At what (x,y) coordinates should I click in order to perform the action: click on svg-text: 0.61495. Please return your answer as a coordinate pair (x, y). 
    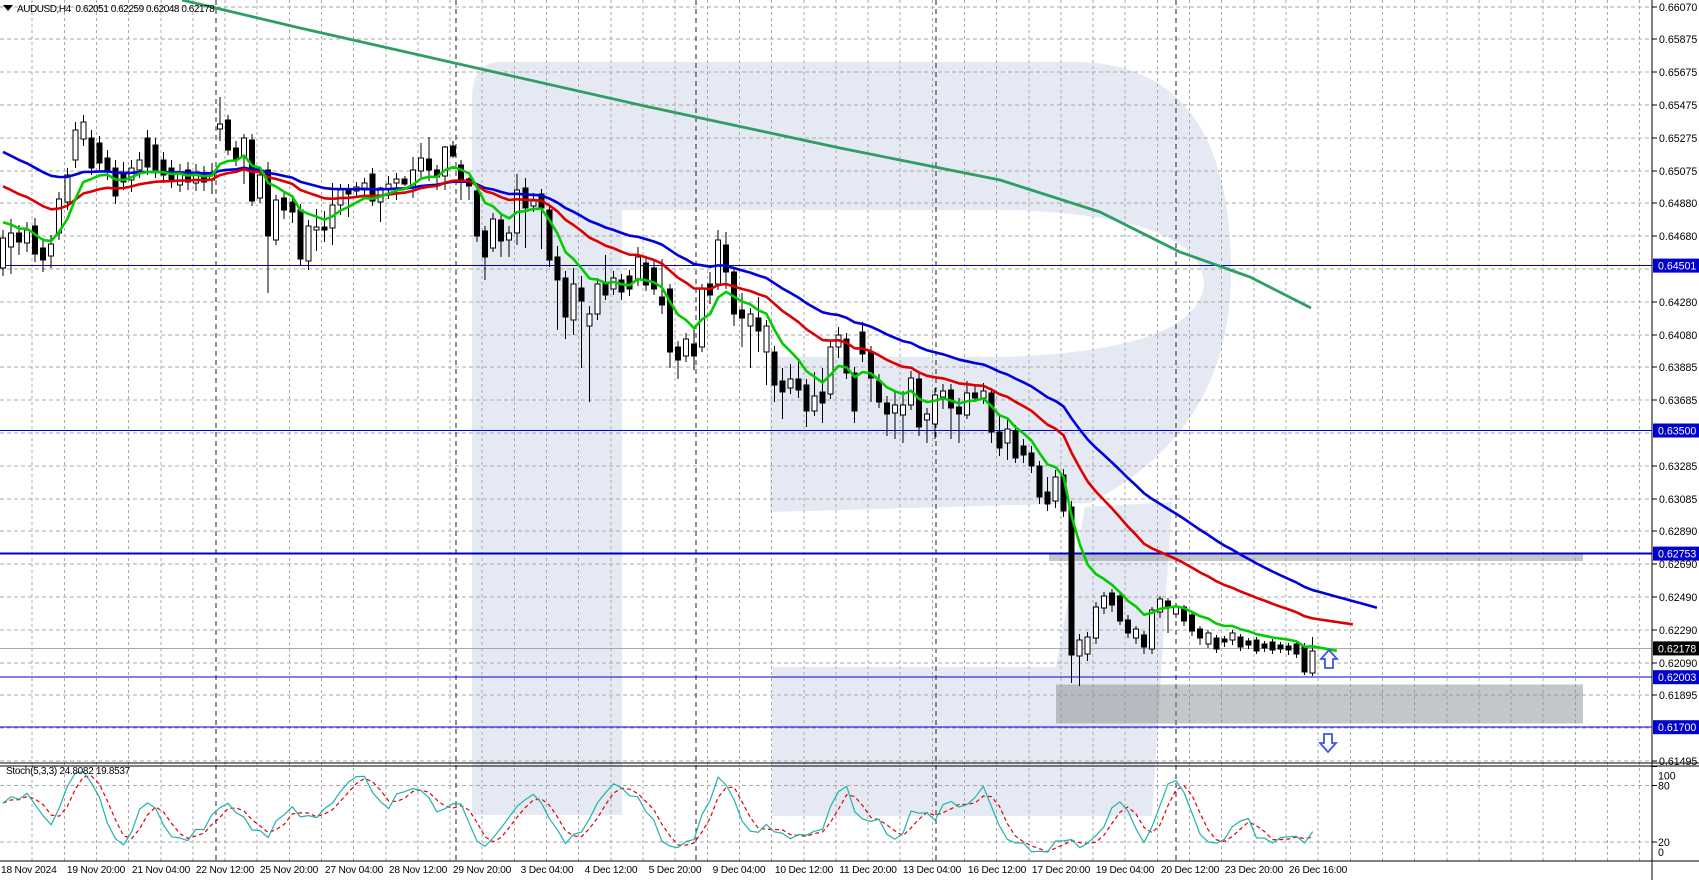
    Looking at the image, I should click on (1678, 762).